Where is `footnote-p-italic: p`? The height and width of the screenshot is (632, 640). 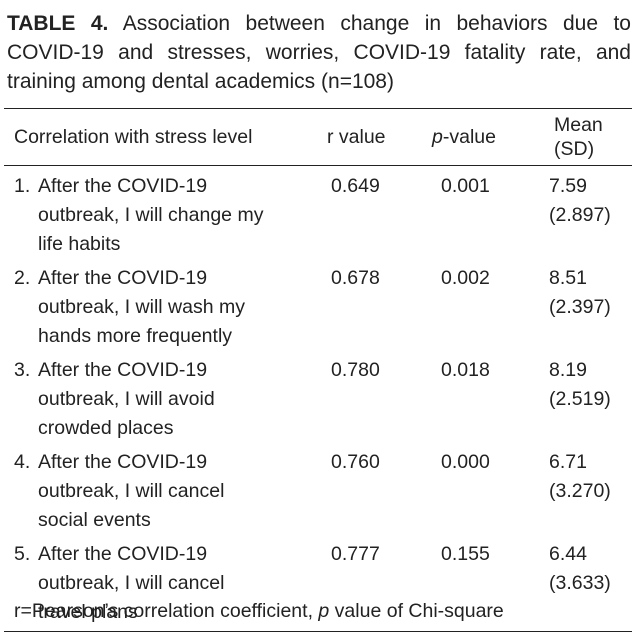
footnote-p-italic: p is located at coordinates (324, 611).